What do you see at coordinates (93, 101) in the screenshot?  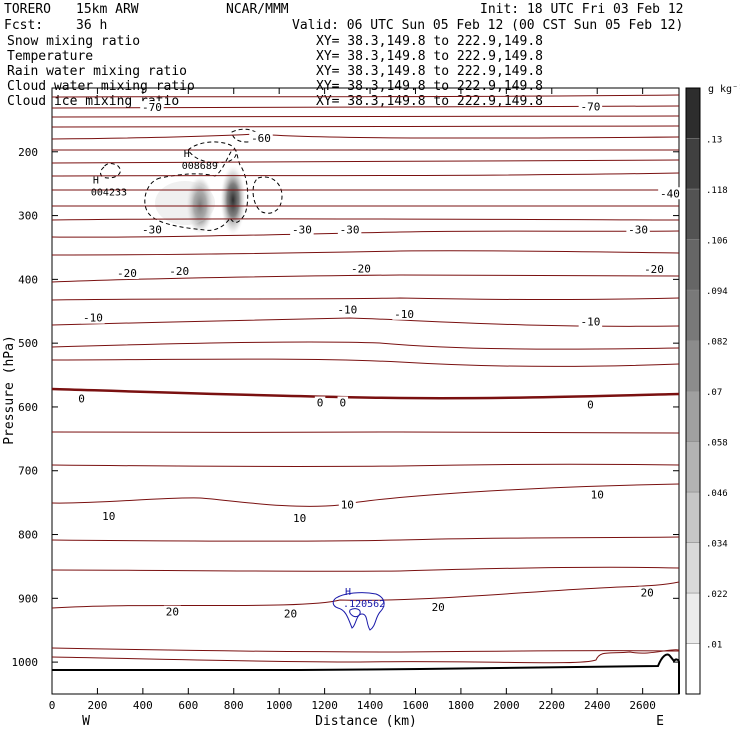 I see `legend-label: Cloud ice mixing ratio` at bounding box center [93, 101].